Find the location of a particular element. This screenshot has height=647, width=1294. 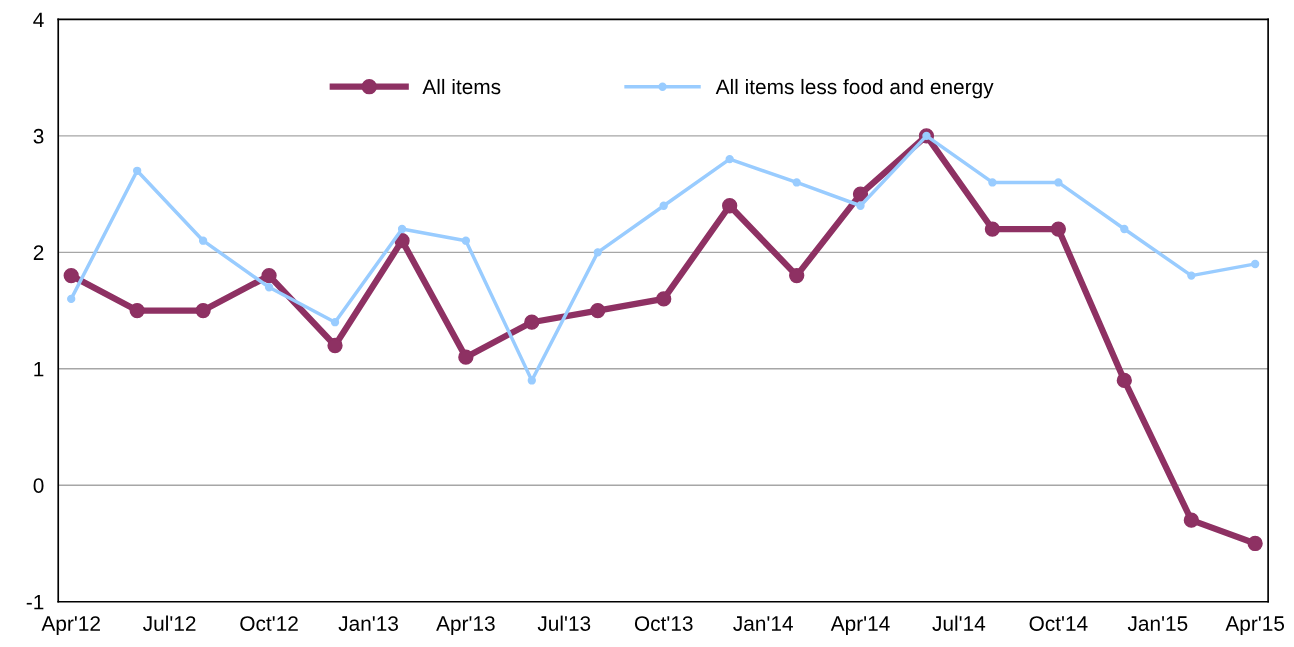

x-tick-label: Apr'13 is located at coordinates (465, 626).